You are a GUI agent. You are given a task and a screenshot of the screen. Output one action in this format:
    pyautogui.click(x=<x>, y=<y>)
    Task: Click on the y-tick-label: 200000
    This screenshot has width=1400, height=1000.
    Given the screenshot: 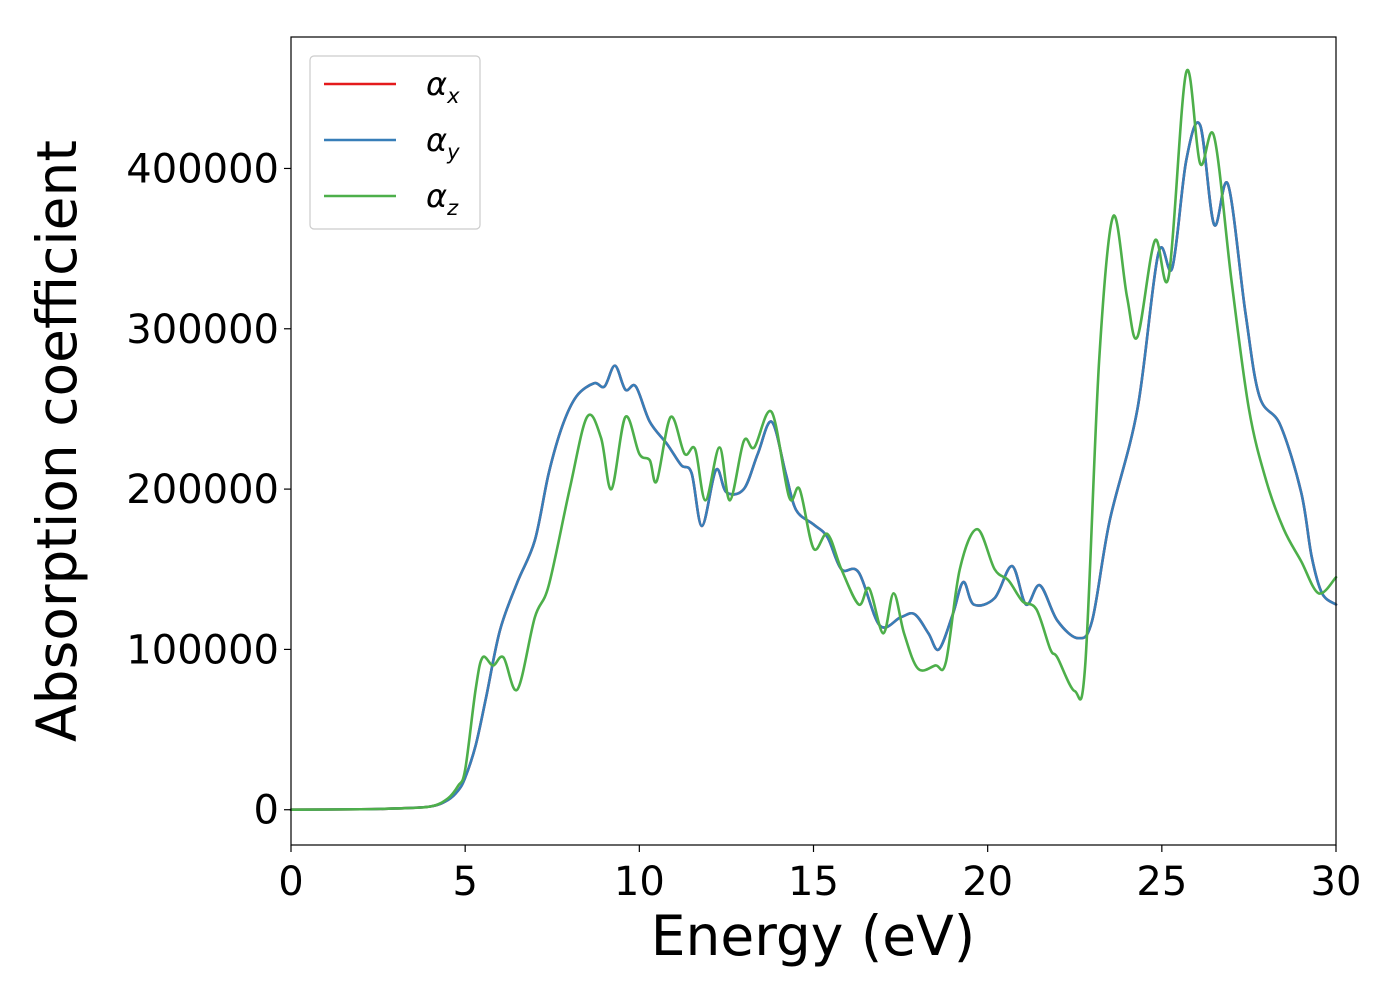 What is the action you would take?
    pyautogui.click(x=202, y=490)
    